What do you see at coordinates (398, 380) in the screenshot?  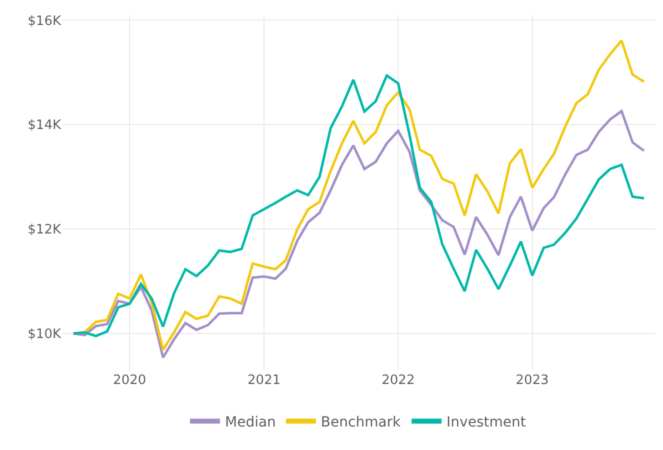 I see `x-tick-label: 2022` at bounding box center [398, 380].